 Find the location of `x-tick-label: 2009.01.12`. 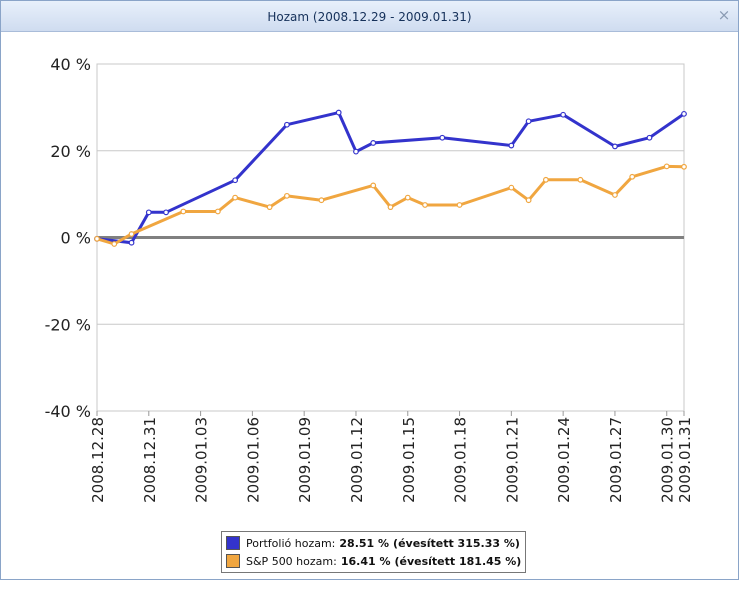

x-tick-label: 2009.01.12 is located at coordinates (357, 460).